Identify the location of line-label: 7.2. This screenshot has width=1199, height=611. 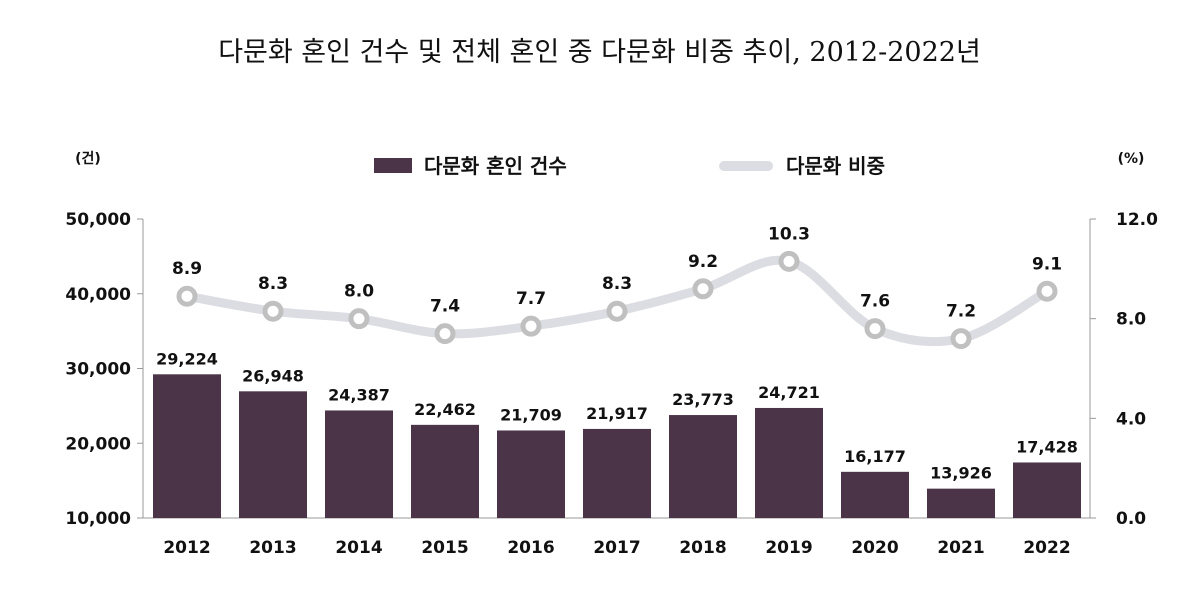
(961, 312).